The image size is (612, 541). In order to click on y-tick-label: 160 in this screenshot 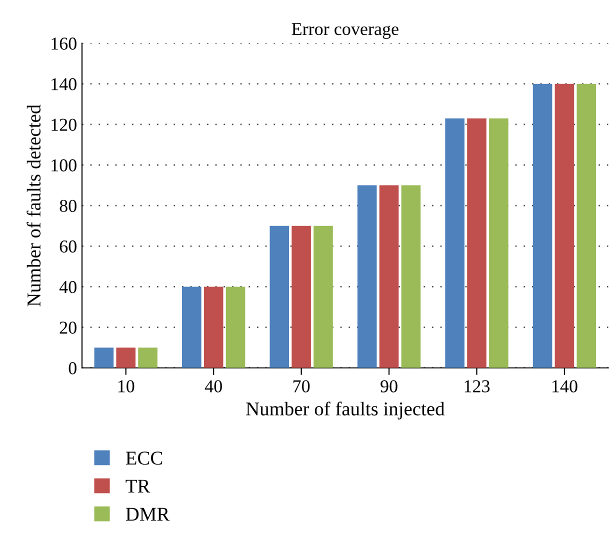, I will do `click(64, 44)`.